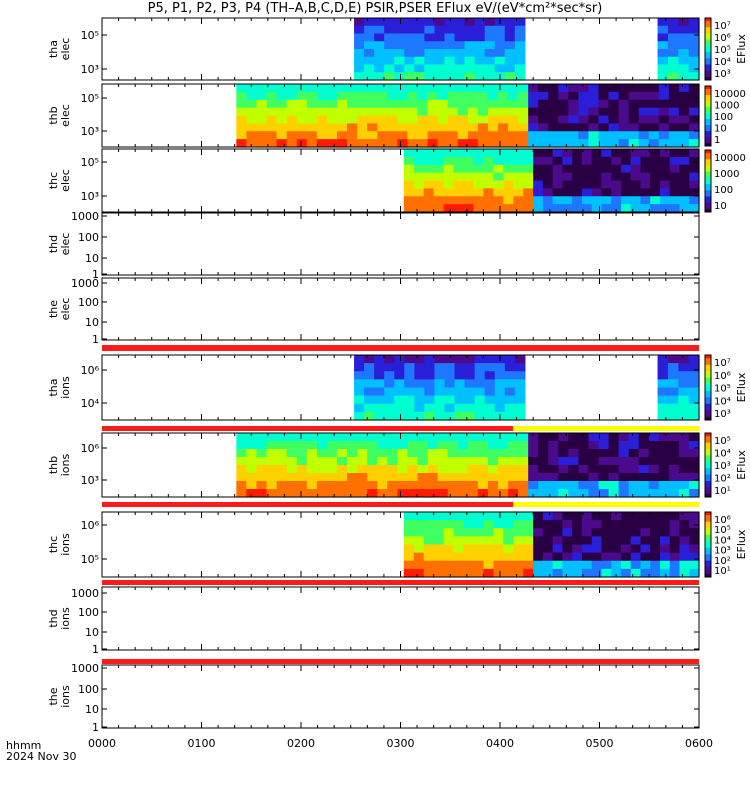 The height and width of the screenshot is (800, 750). Describe the element at coordinates (722, 50) in the screenshot. I see `colorbar-tick-label: 10⁵` at that location.